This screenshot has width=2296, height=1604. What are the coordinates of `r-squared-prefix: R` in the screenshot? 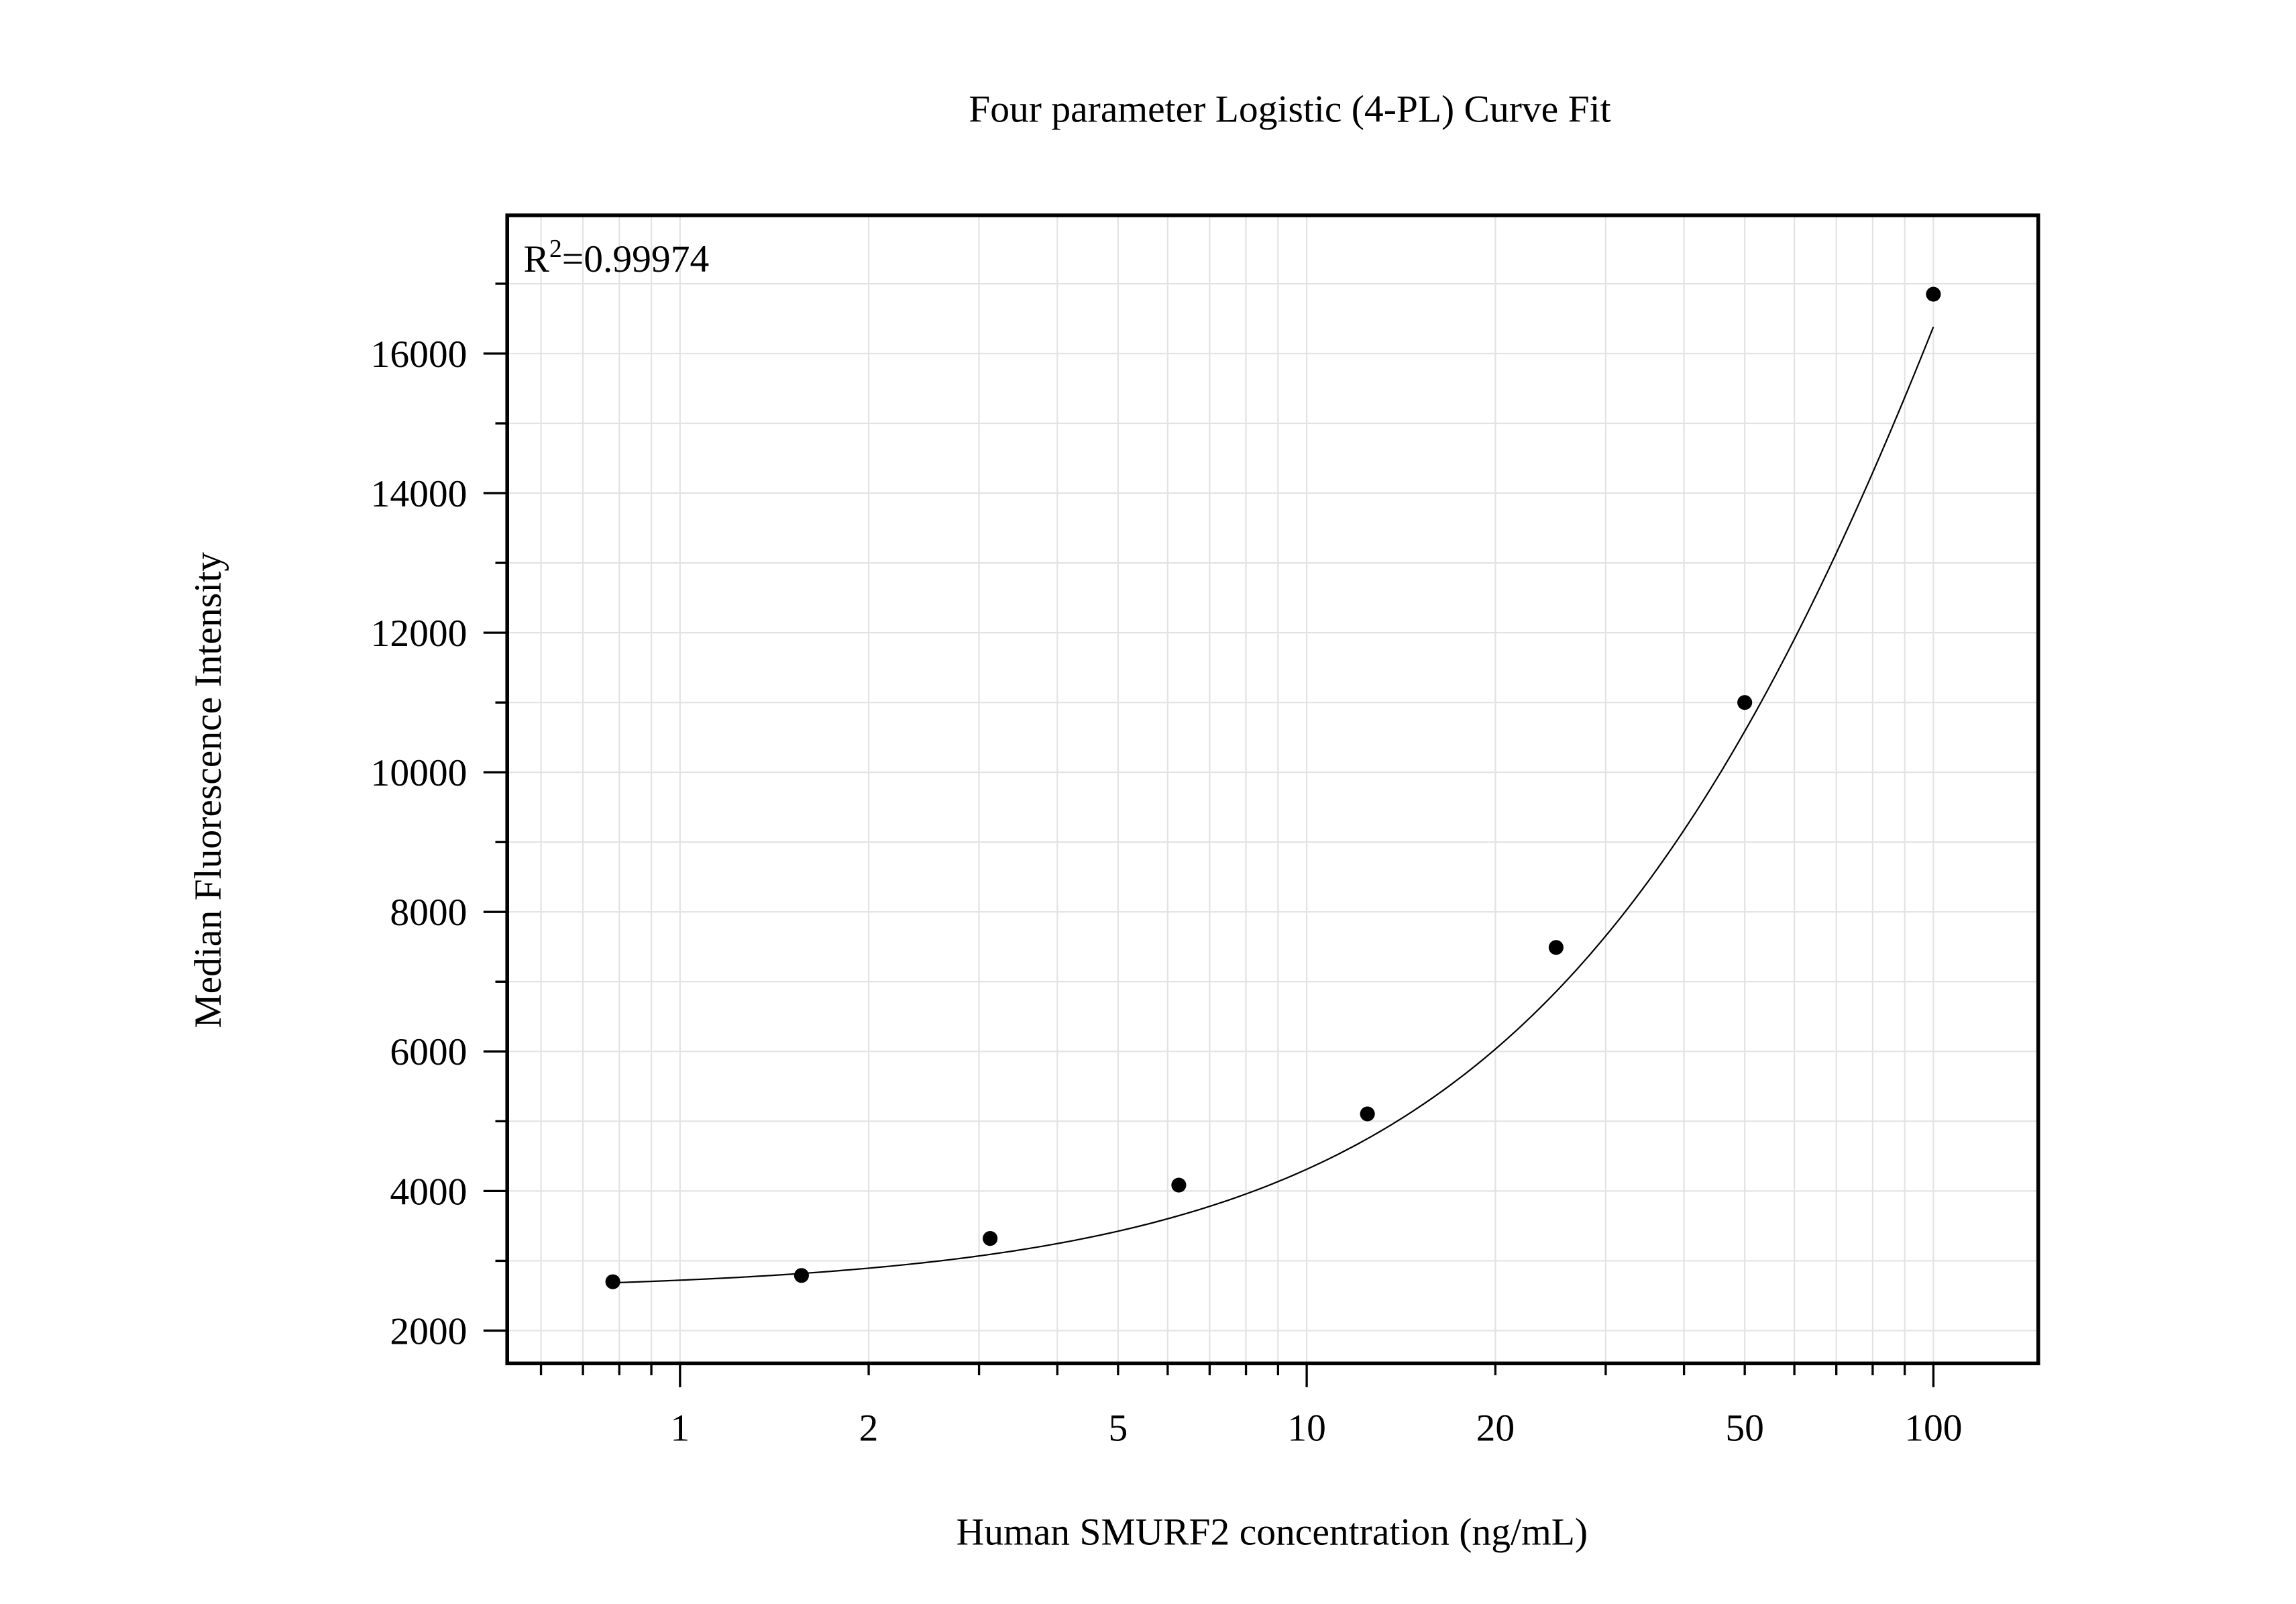 It's located at (537, 259).